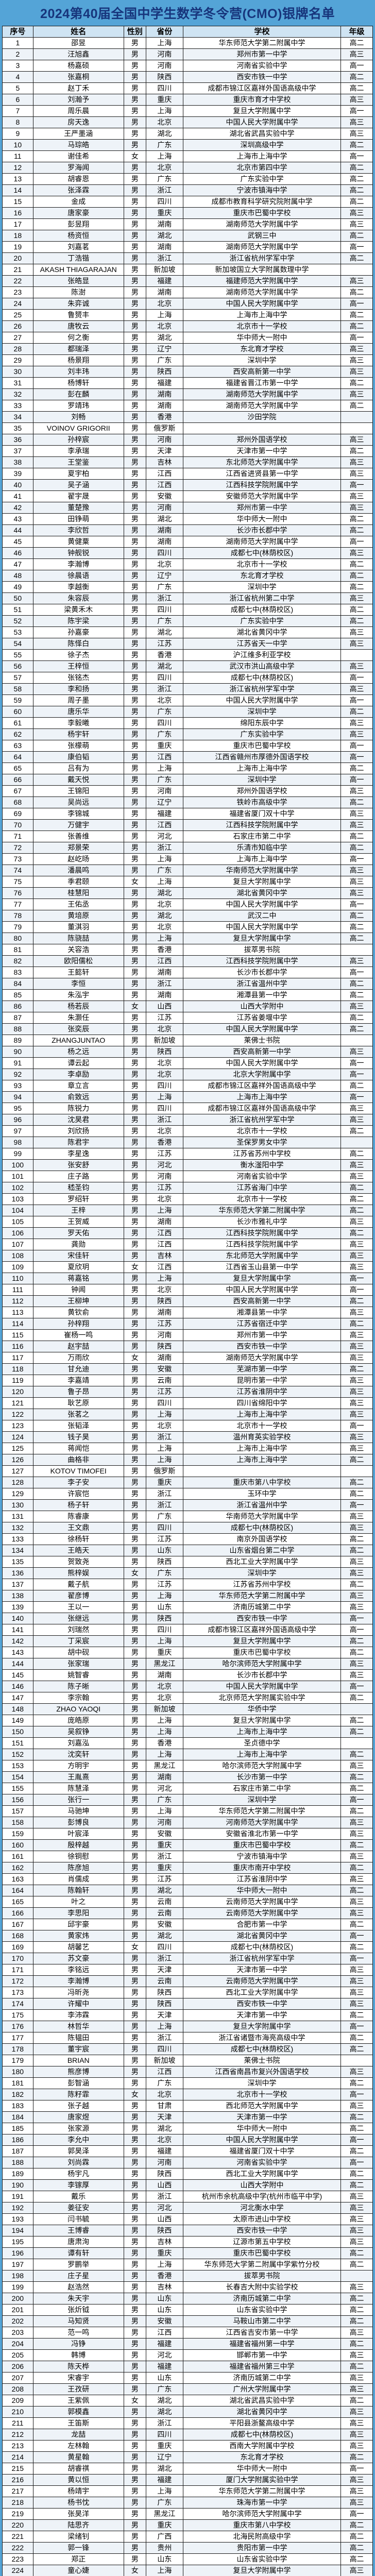  Describe the element at coordinates (262, 2185) in the screenshot. I see `cell-school: 山西大学附中` at that location.